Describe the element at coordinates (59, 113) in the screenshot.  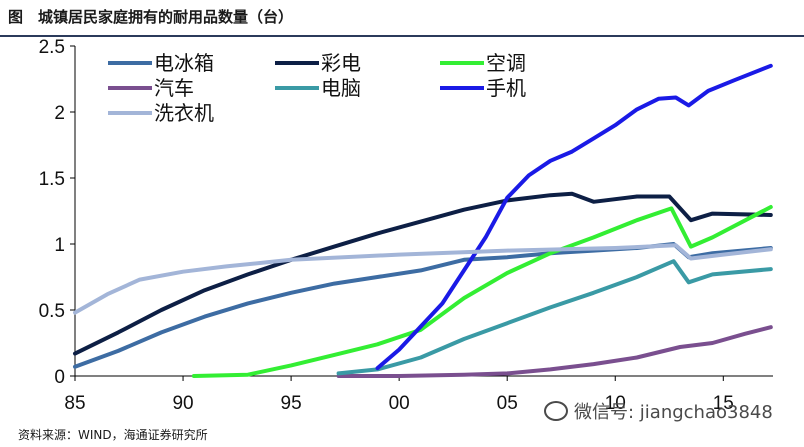
I see `y-tick-label: 2` at that location.